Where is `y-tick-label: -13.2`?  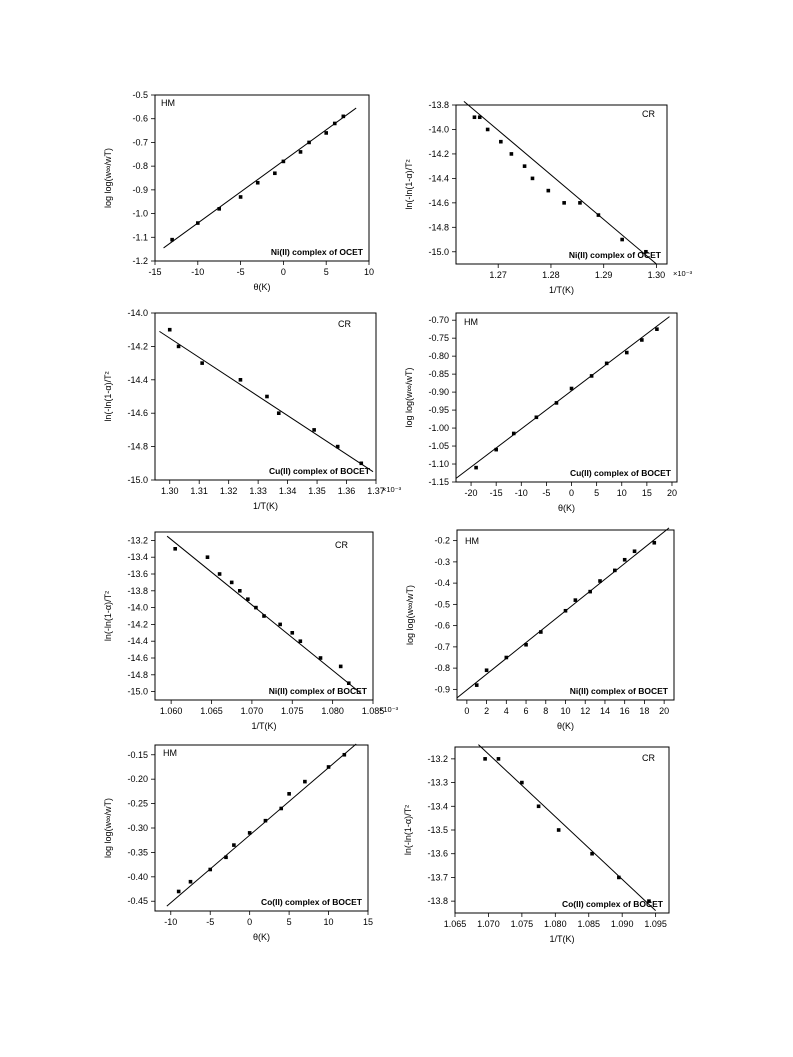
y-tick-label: -13.2 is located at coordinates (437, 759).